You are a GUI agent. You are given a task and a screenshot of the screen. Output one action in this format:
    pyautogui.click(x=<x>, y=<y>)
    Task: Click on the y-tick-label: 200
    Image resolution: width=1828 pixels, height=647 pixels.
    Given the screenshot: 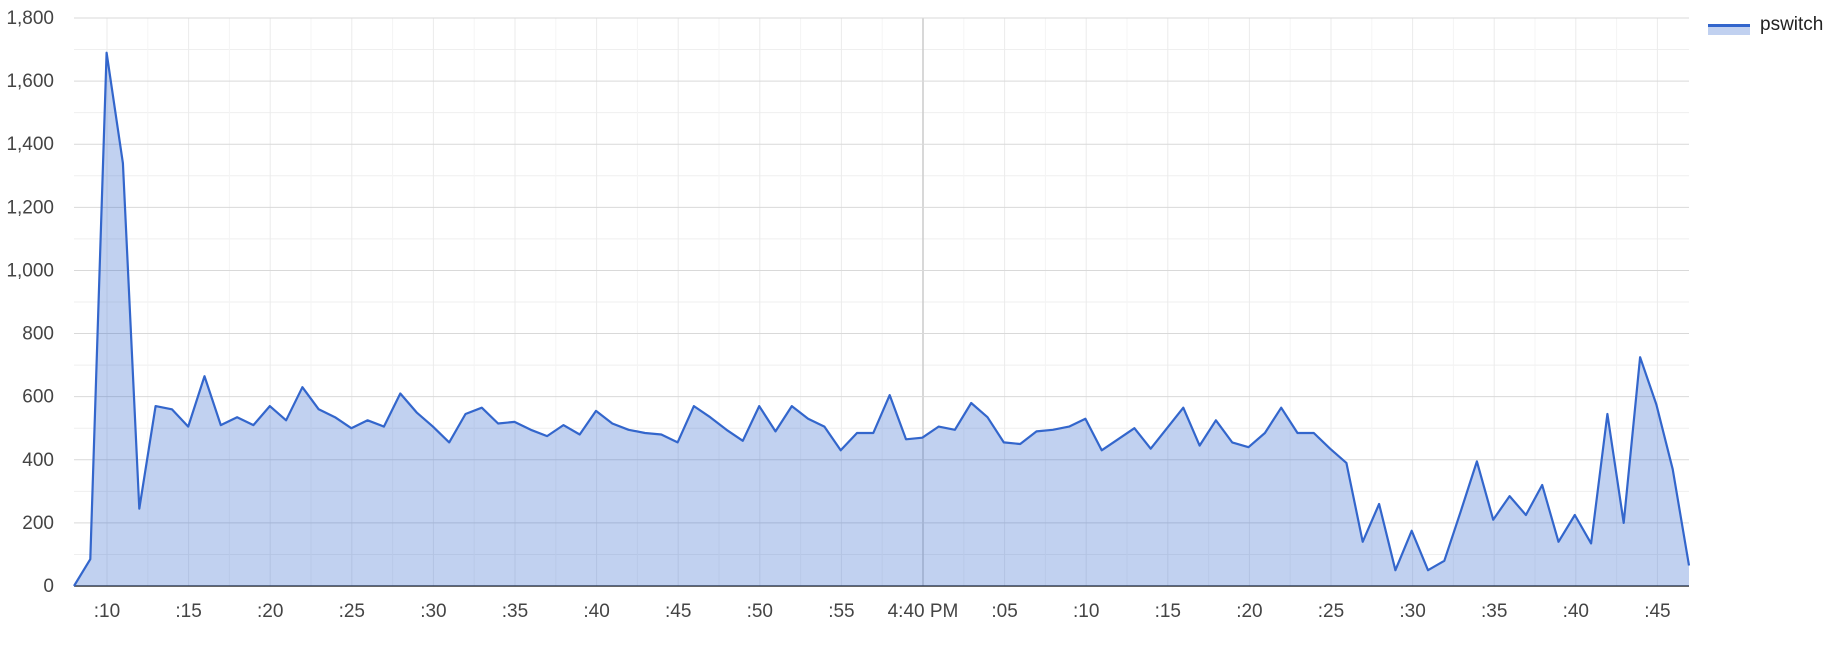 What is the action you would take?
    pyautogui.click(x=38, y=523)
    